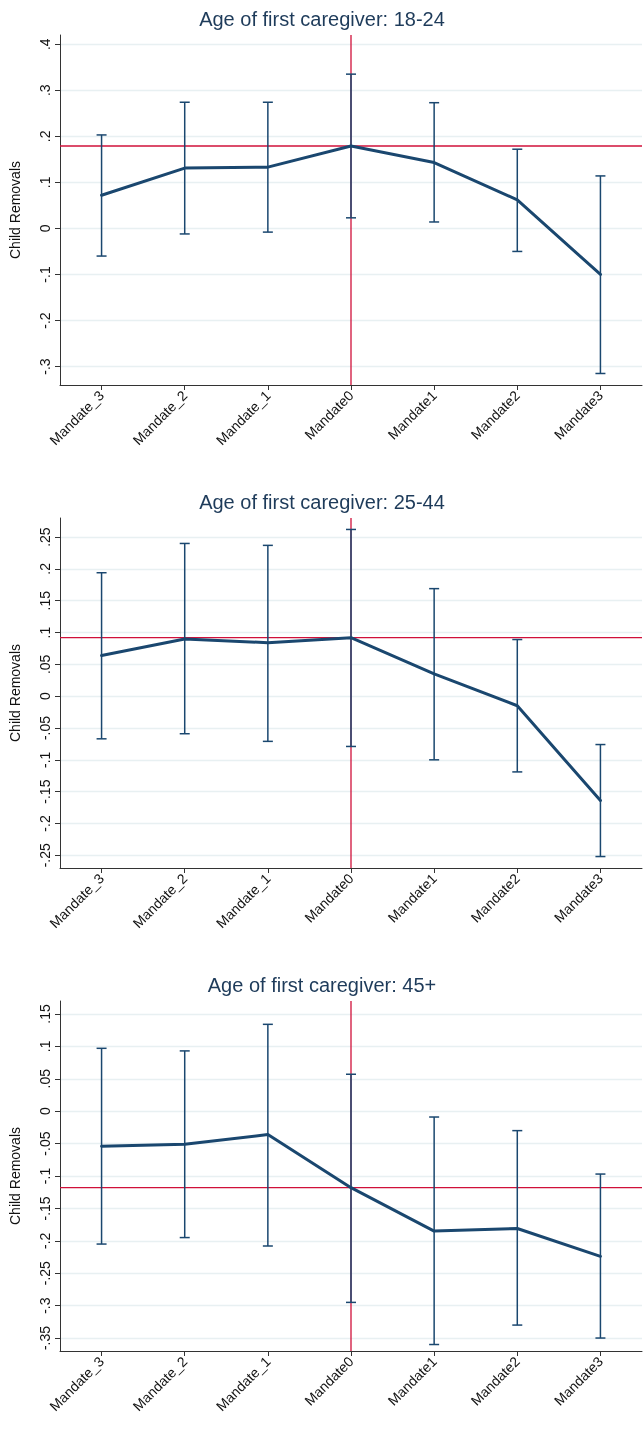 The width and height of the screenshot is (644, 1449). Describe the element at coordinates (45, 537) in the screenshot. I see `y-tick-label: .25` at that location.